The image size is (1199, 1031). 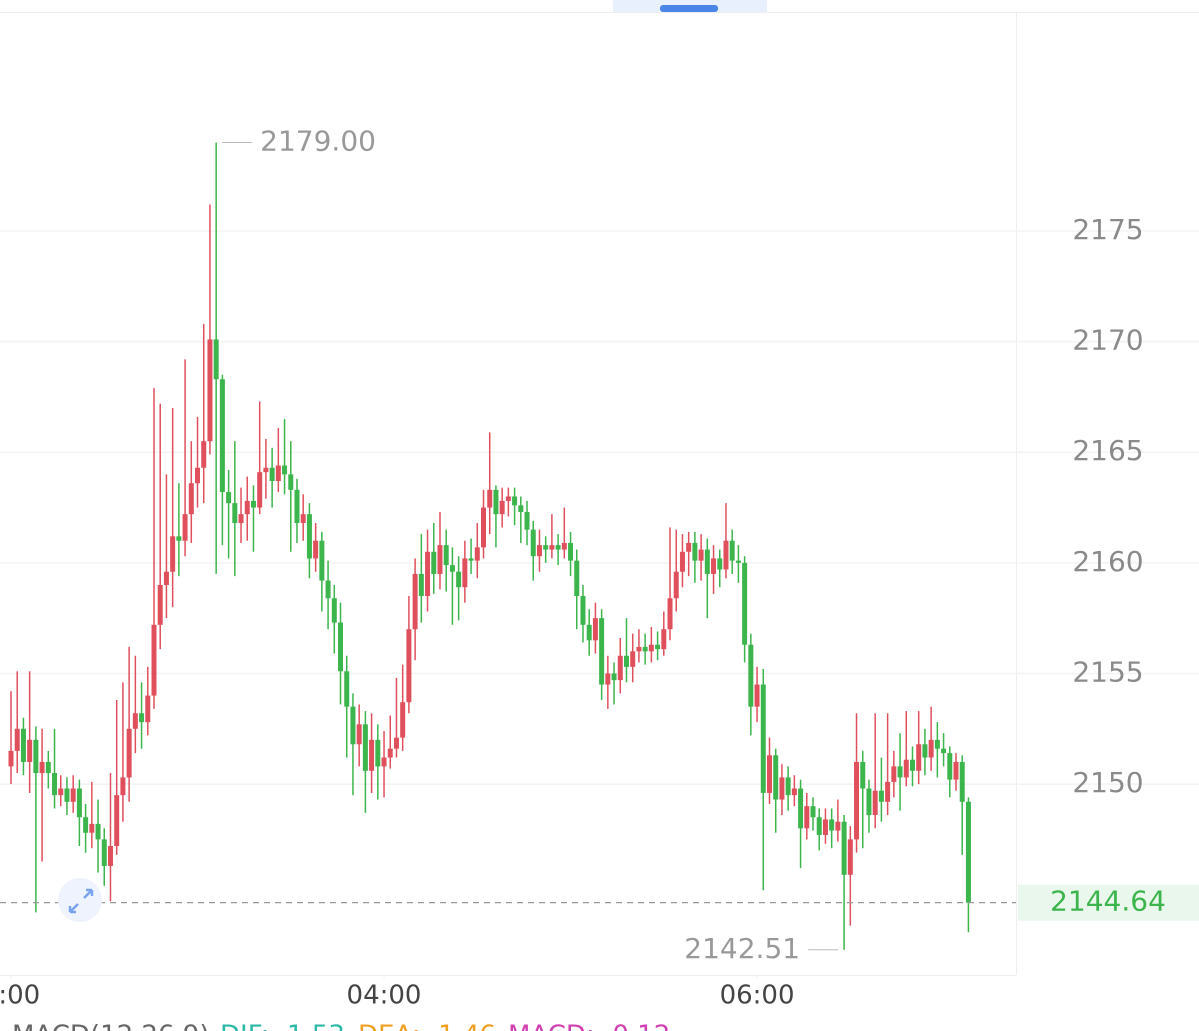 I want to click on indicator-name: MACD(12,26,9), so click(x=110, y=1026).